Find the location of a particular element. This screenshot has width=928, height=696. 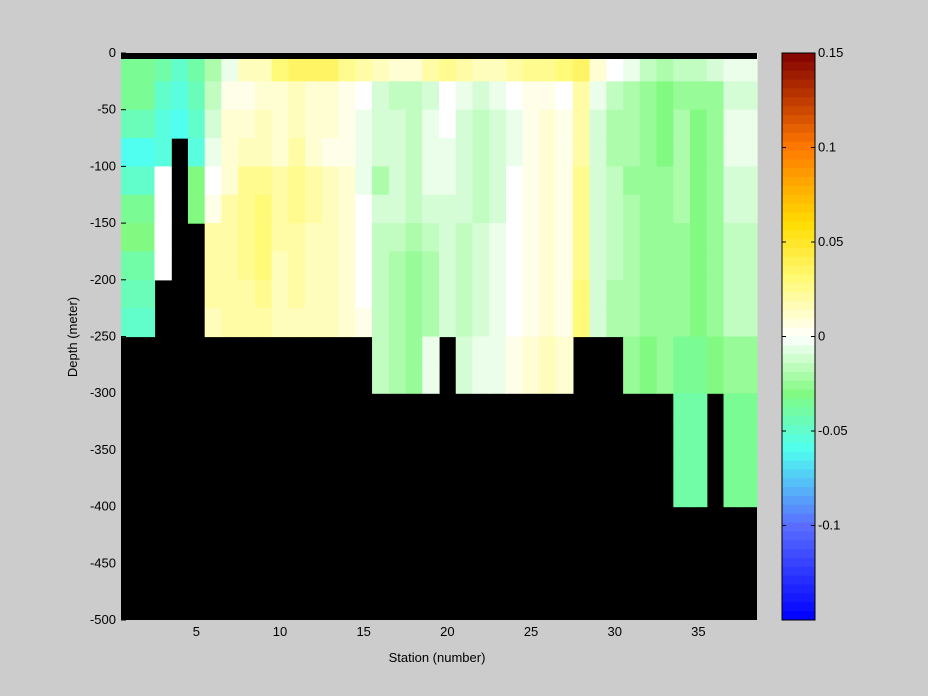

x-tick-label: 5 is located at coordinates (196, 631).